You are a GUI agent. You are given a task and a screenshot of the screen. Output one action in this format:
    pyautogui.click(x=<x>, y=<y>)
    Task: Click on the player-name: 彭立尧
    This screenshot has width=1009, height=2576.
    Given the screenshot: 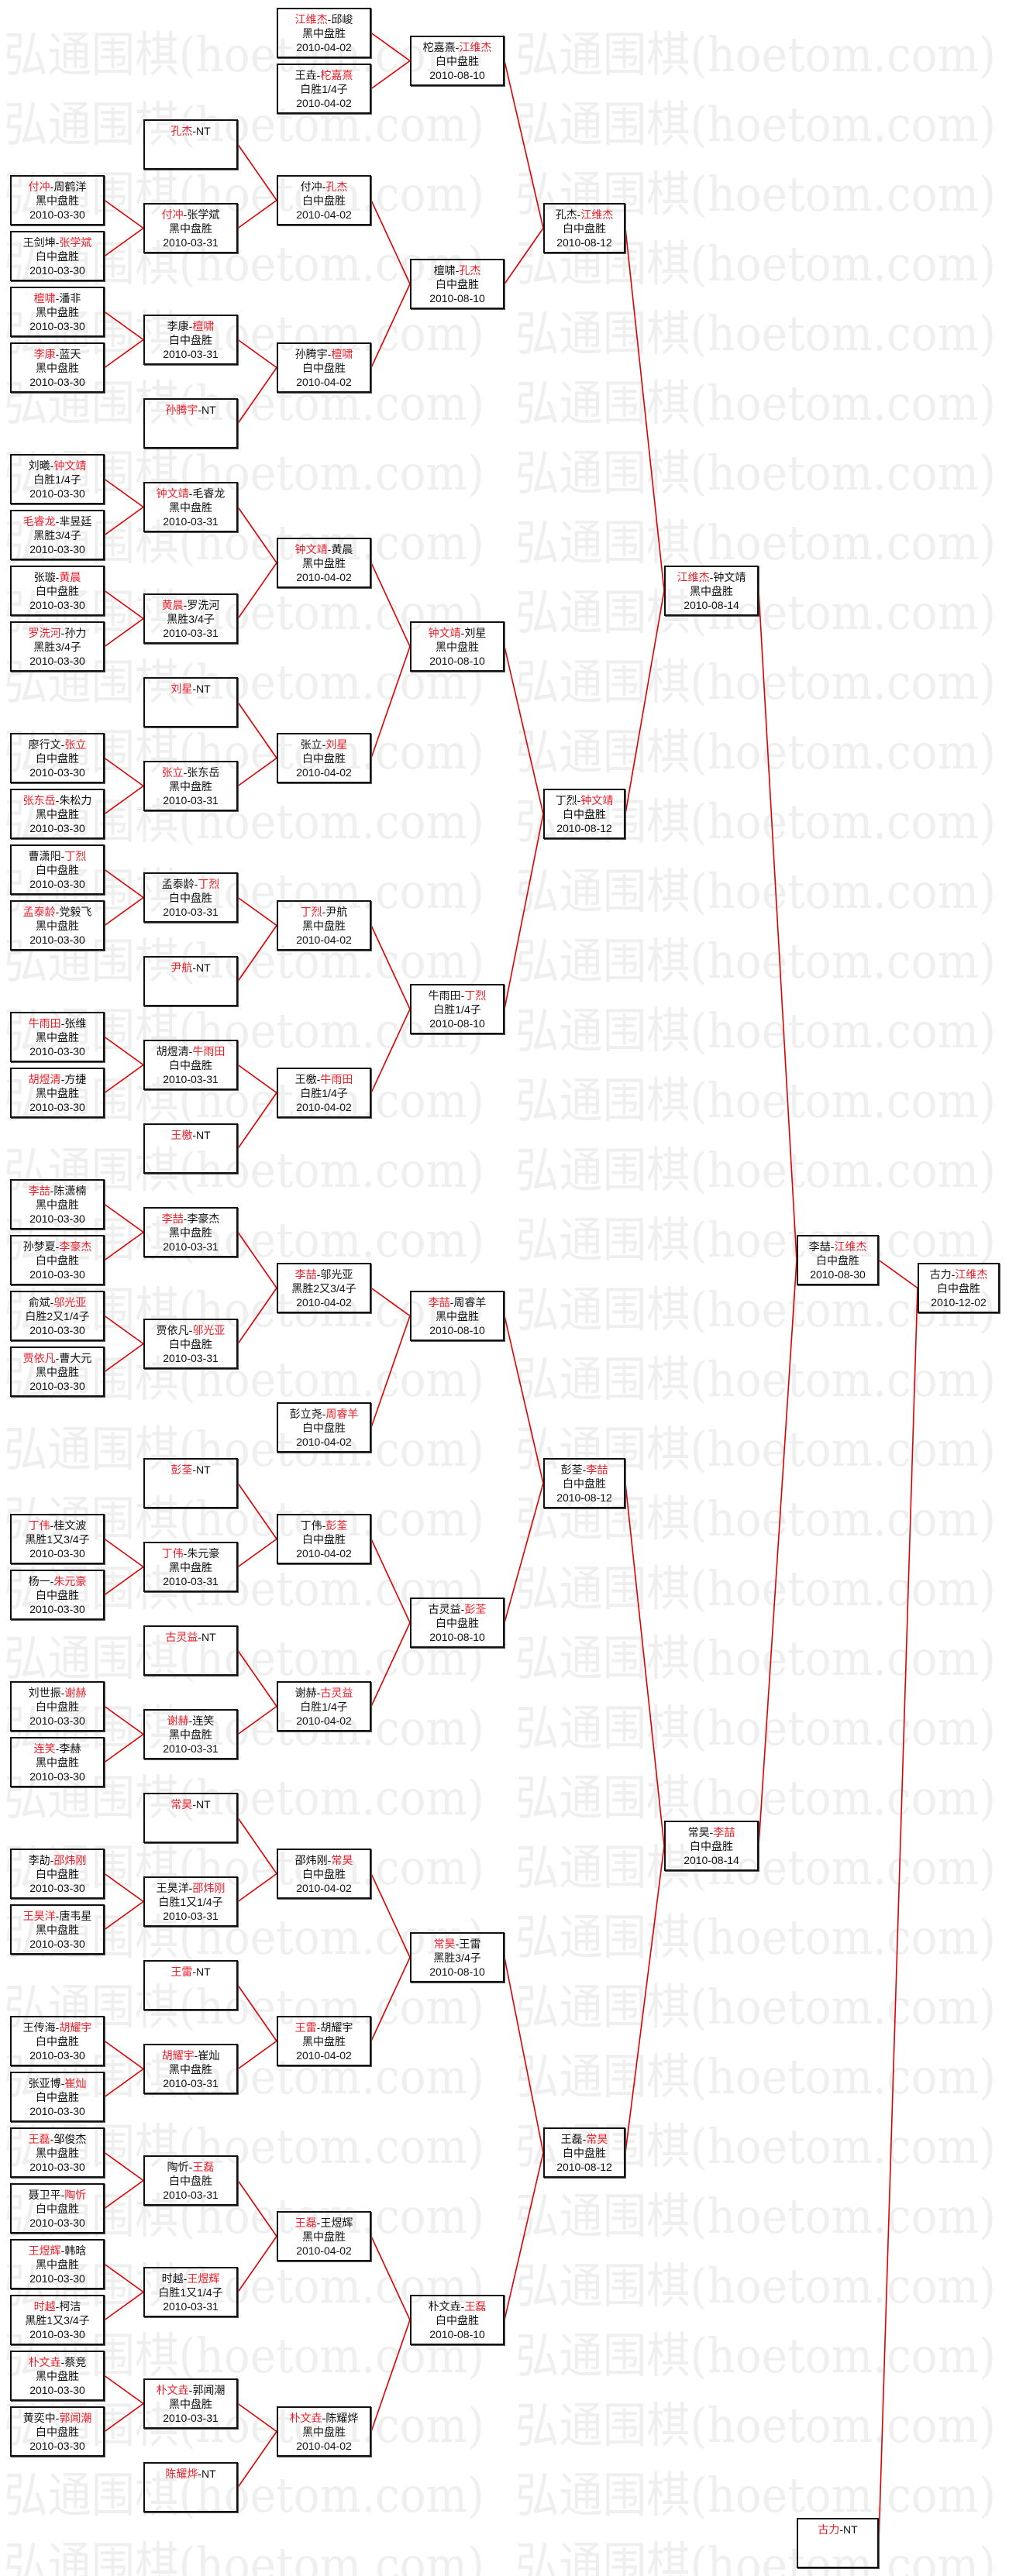 What is the action you would take?
    pyautogui.click(x=305, y=1414)
    